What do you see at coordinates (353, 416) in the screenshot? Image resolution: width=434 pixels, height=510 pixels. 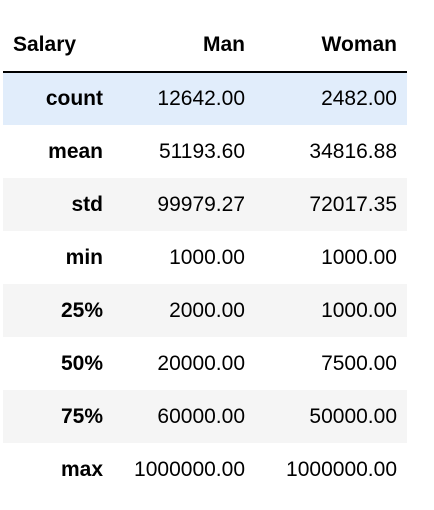 I see `cell-75-woman: 50000.00` at bounding box center [353, 416].